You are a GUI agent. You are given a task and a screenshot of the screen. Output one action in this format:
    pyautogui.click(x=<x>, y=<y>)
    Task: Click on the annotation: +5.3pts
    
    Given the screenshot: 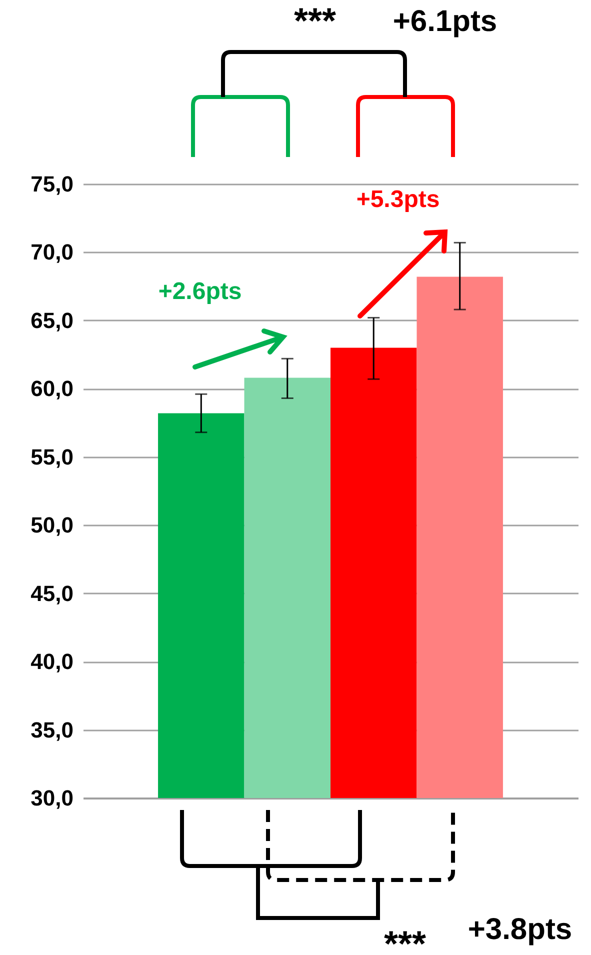 What is the action you would take?
    pyautogui.click(x=398, y=199)
    